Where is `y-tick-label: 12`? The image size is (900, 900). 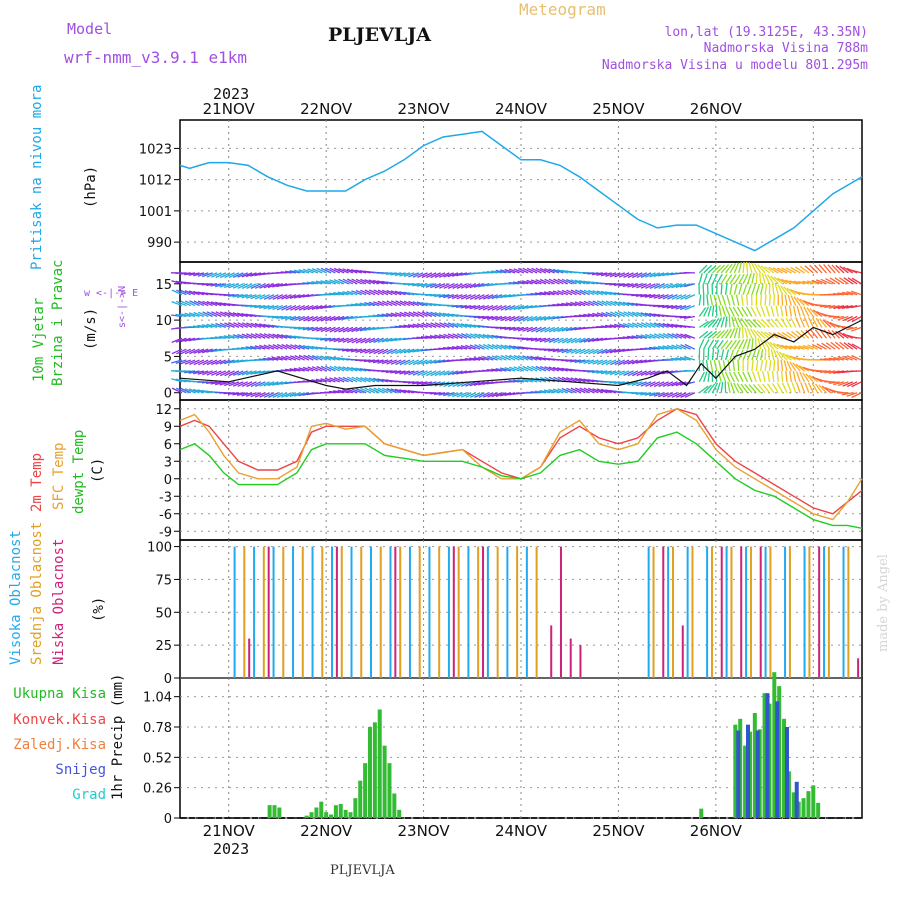 y-tick-label: 12 is located at coordinates (163, 410).